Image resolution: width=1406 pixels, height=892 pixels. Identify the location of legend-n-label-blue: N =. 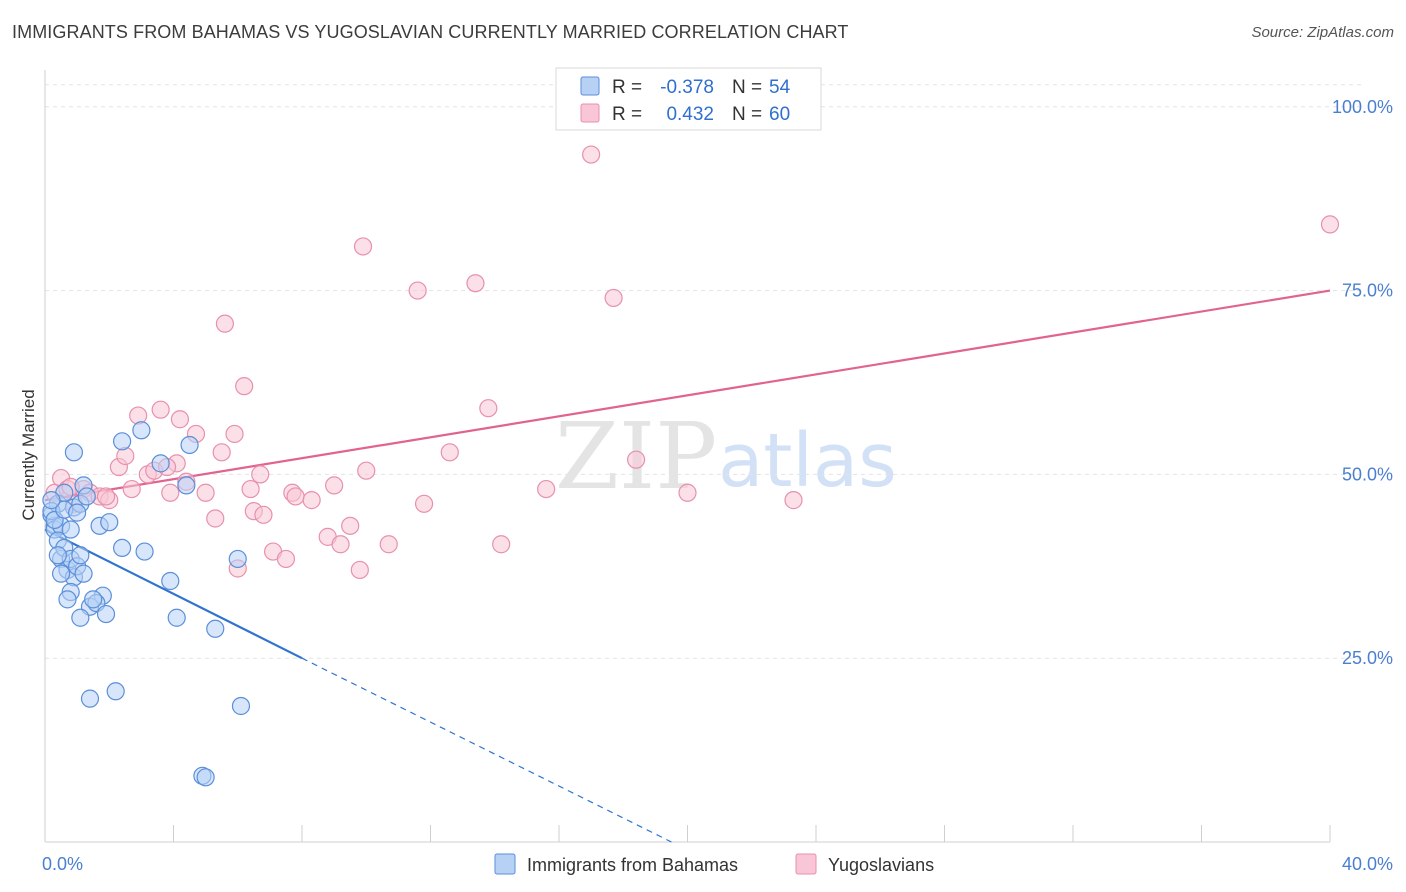
(747, 87).